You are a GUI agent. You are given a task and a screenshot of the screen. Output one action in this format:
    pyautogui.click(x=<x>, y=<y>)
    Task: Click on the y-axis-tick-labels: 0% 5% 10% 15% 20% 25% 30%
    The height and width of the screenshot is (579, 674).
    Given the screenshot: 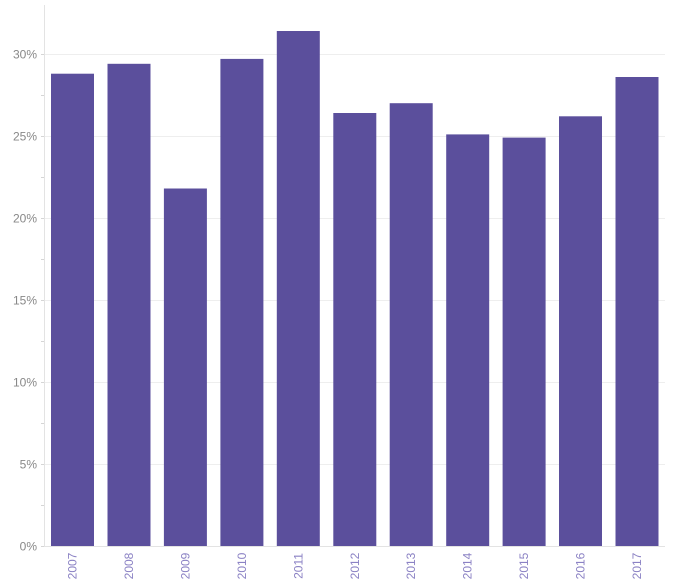 What is the action you would take?
    pyautogui.click(x=25, y=301)
    